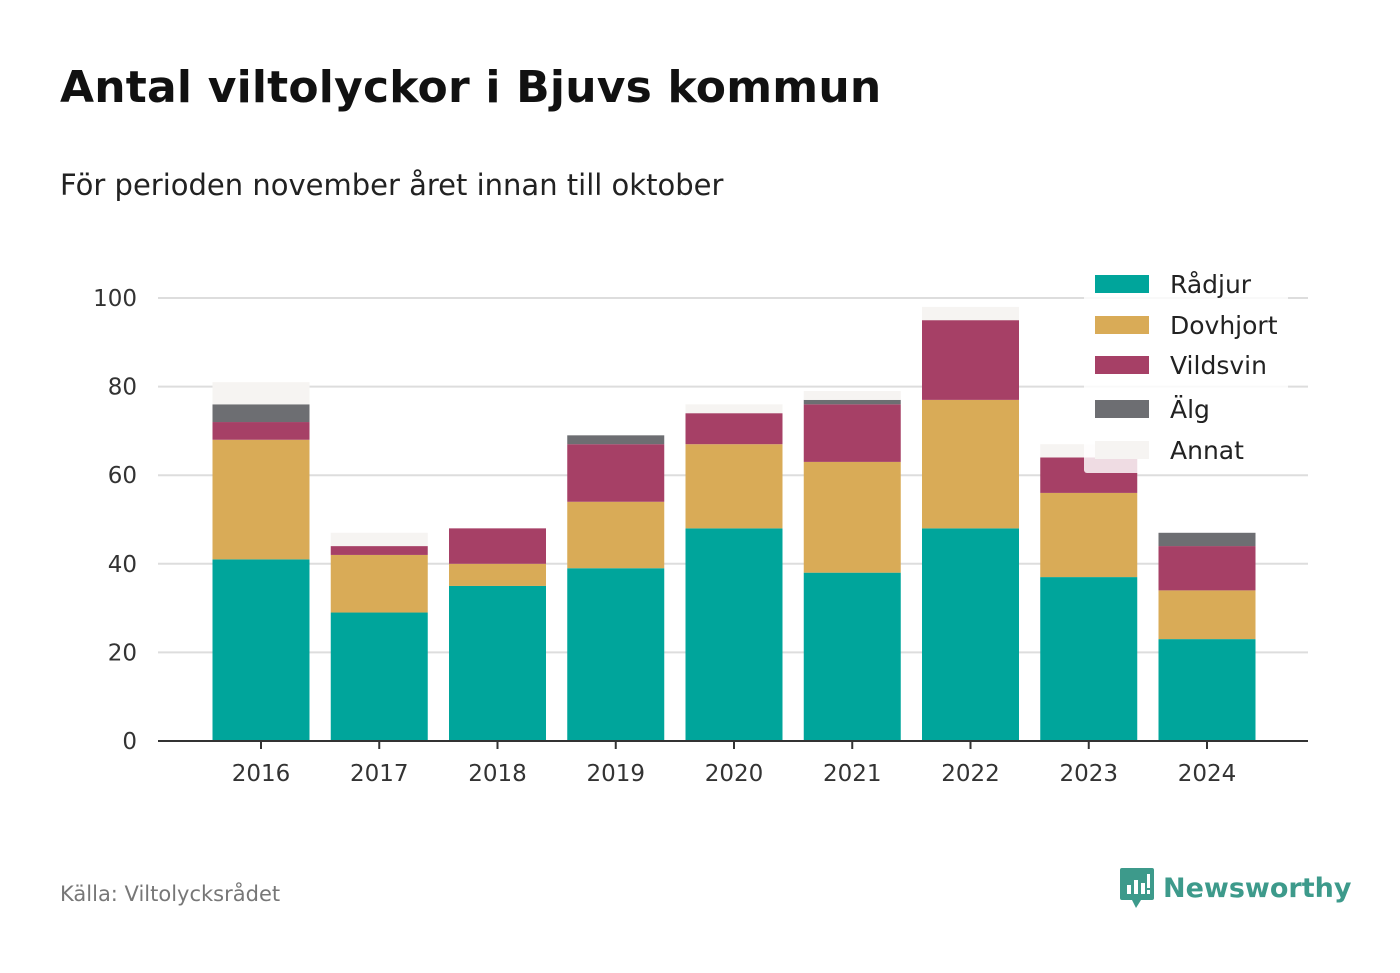 This screenshot has height=973, width=1400. Describe the element at coordinates (852, 433) in the screenshot. I see `bar-2021-Vildsvin` at that location.